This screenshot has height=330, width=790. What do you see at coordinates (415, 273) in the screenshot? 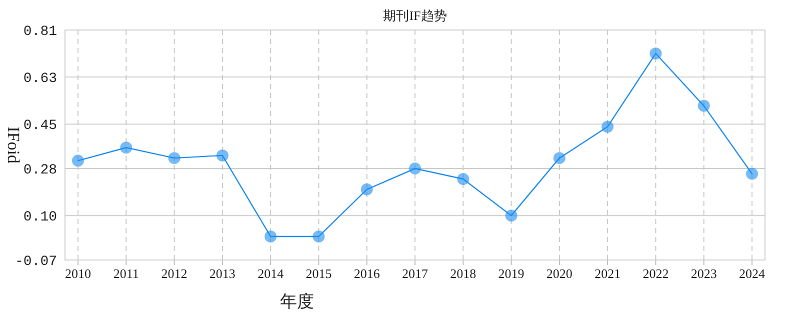
I see `x-tick-label: 2017` at bounding box center [415, 273].